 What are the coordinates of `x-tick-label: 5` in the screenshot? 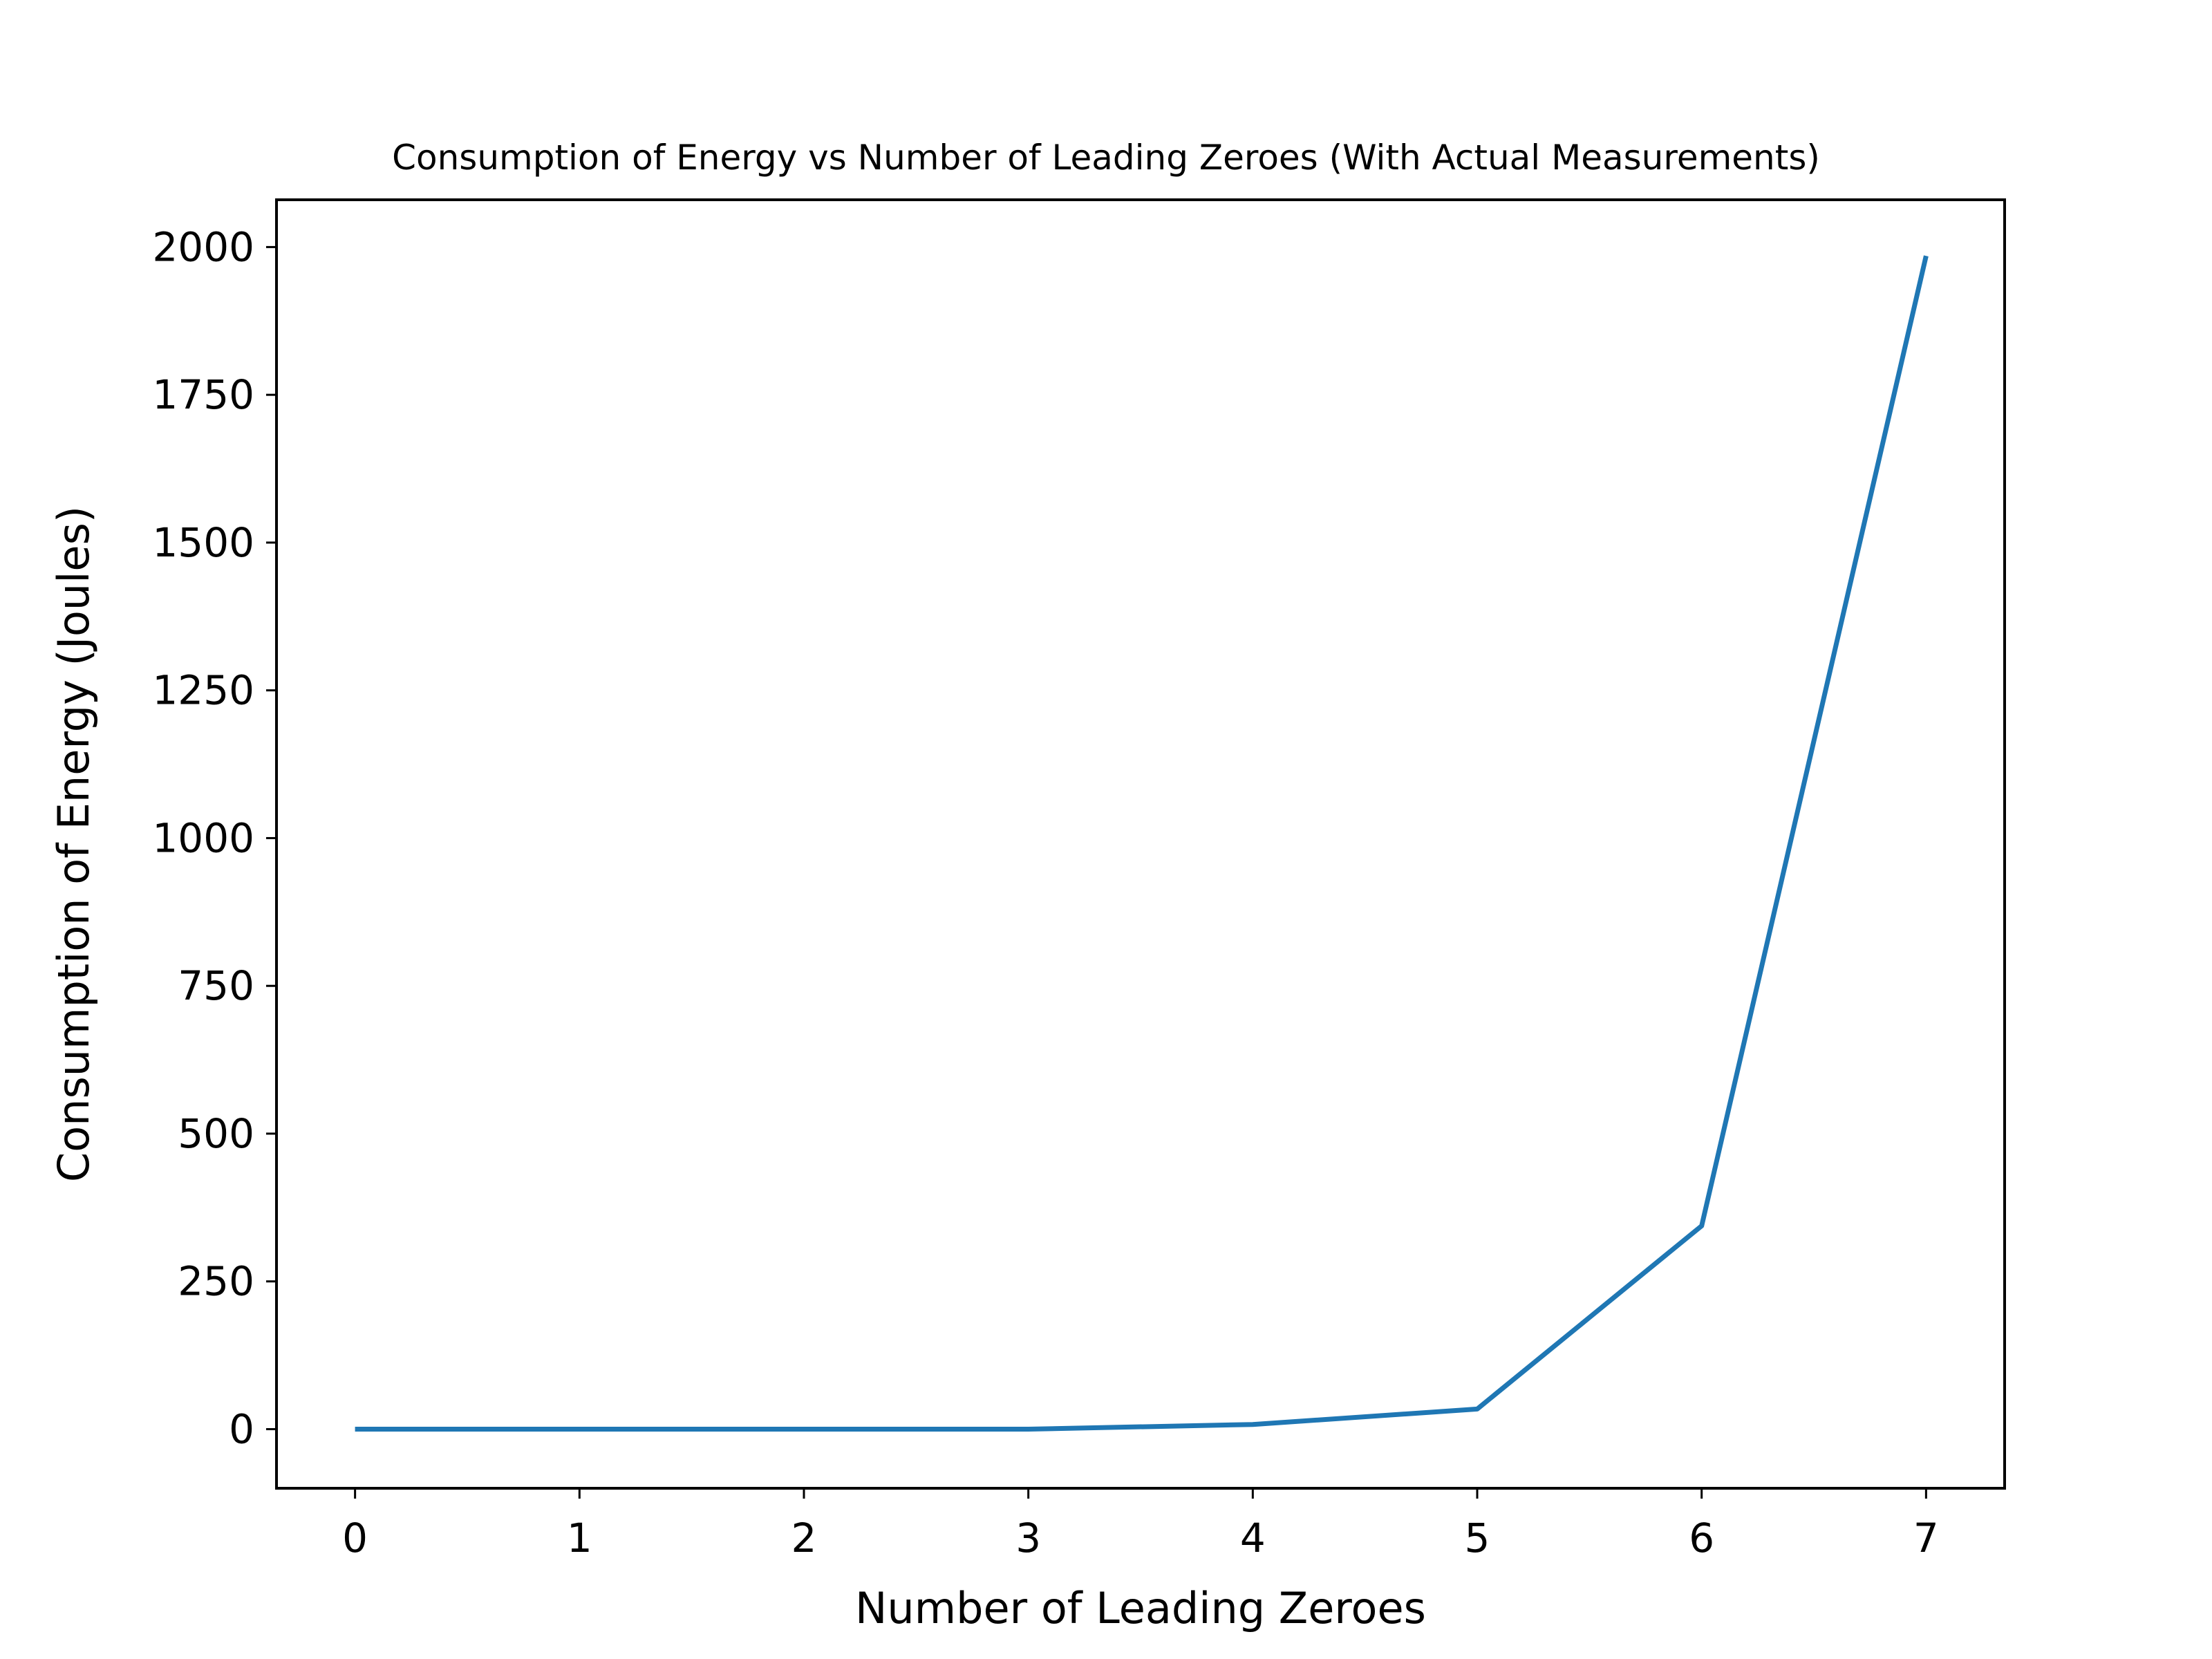 It's located at (1478, 1539).